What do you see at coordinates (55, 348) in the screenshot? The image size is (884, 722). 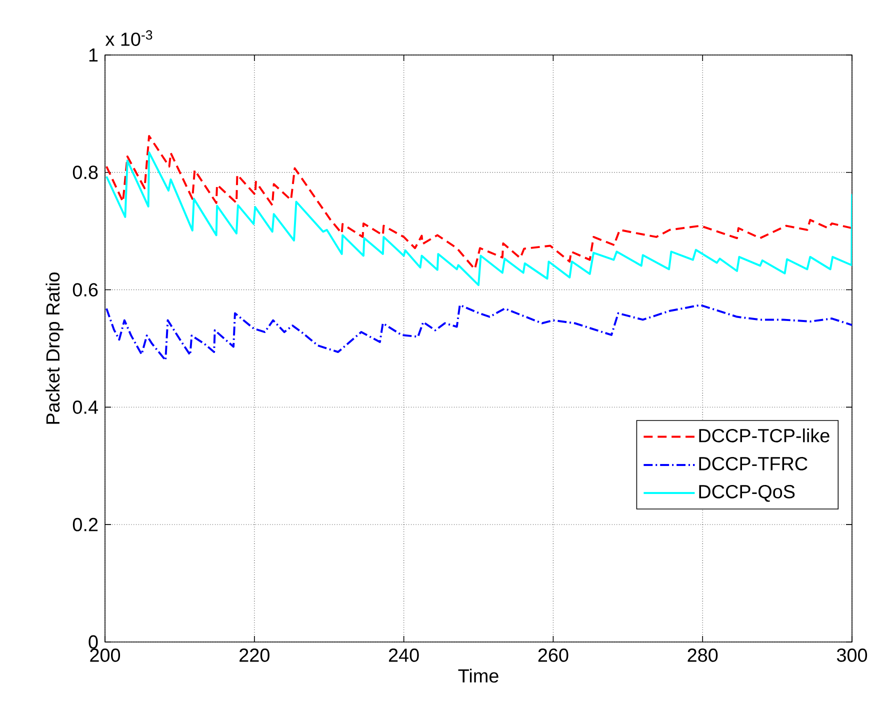 I see `y-axis-title: Packet Drop Ratio` at bounding box center [55, 348].